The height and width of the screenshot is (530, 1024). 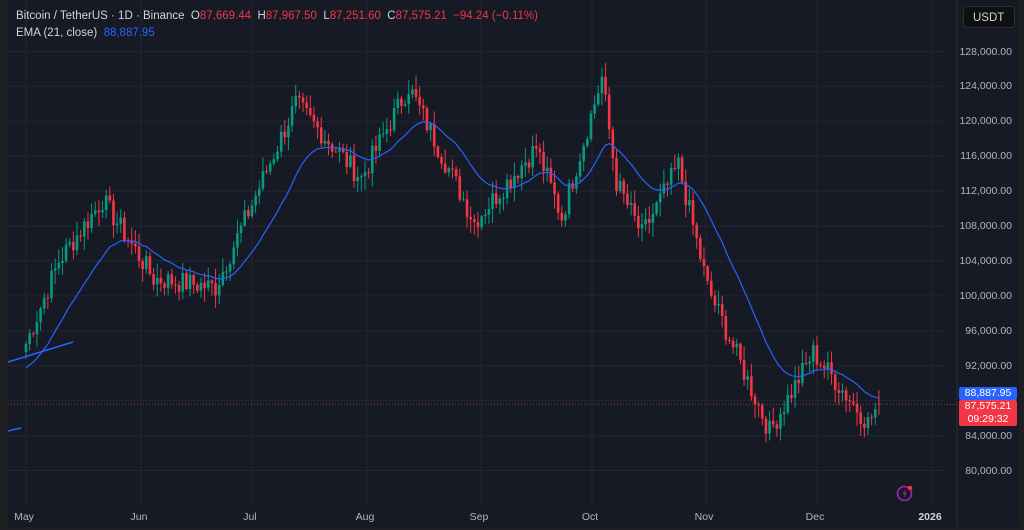 What do you see at coordinates (986, 191) in the screenshot?
I see `price-axis-label: 112,000.00` at bounding box center [986, 191].